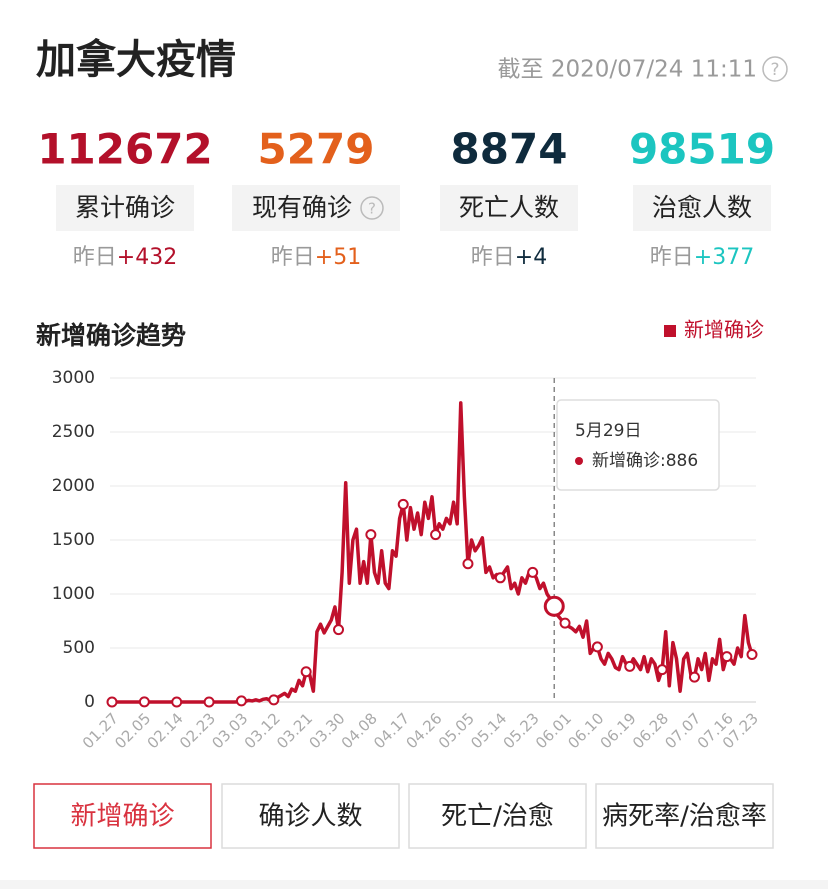 The image size is (828, 889). What do you see at coordinates (73, 378) in the screenshot?
I see `y-tick-label: 3000` at bounding box center [73, 378].